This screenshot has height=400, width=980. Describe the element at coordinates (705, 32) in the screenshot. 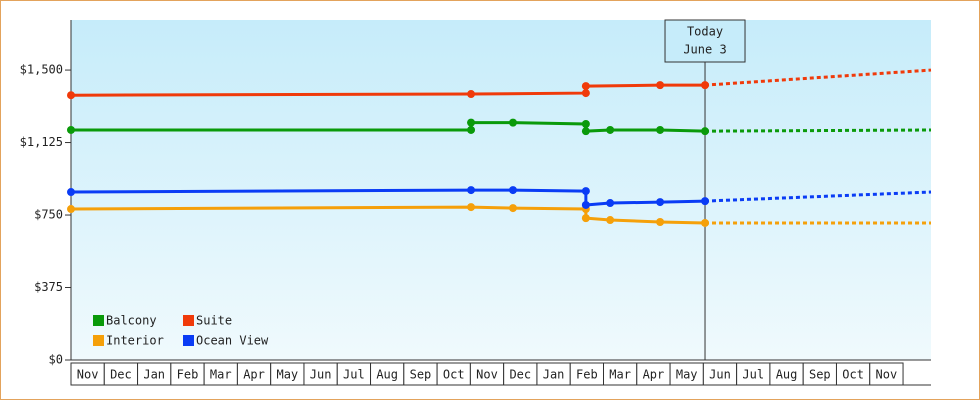

I see `today-label: Today` at that location.